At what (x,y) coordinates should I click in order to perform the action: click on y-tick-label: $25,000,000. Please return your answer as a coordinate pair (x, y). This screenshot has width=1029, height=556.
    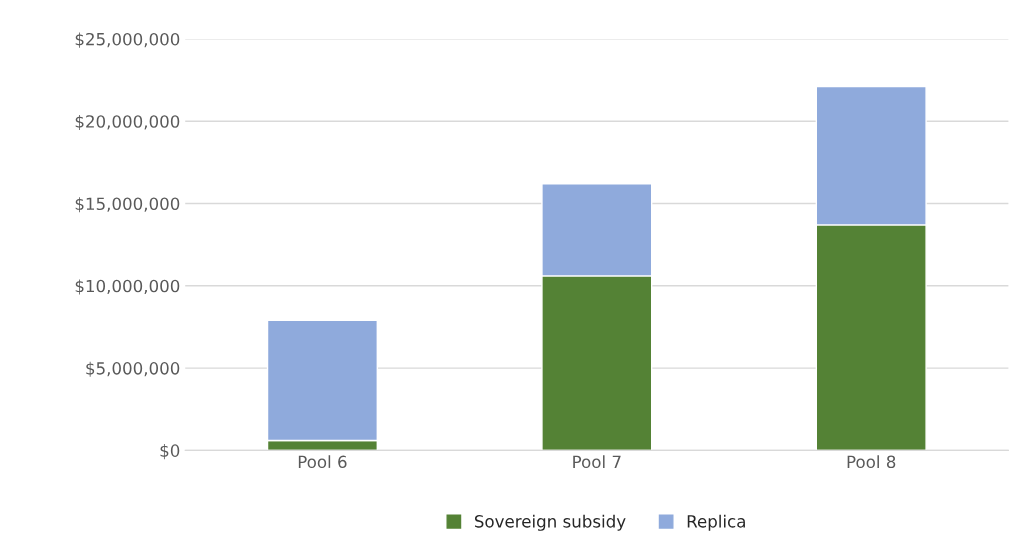
    Looking at the image, I should click on (127, 40).